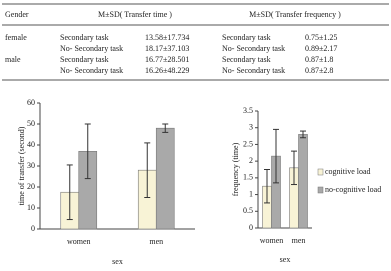 The height and width of the screenshot is (271, 391). What do you see at coordinates (248, 110) in the screenshot?
I see `y-tick-label: 3.5` at bounding box center [248, 110].